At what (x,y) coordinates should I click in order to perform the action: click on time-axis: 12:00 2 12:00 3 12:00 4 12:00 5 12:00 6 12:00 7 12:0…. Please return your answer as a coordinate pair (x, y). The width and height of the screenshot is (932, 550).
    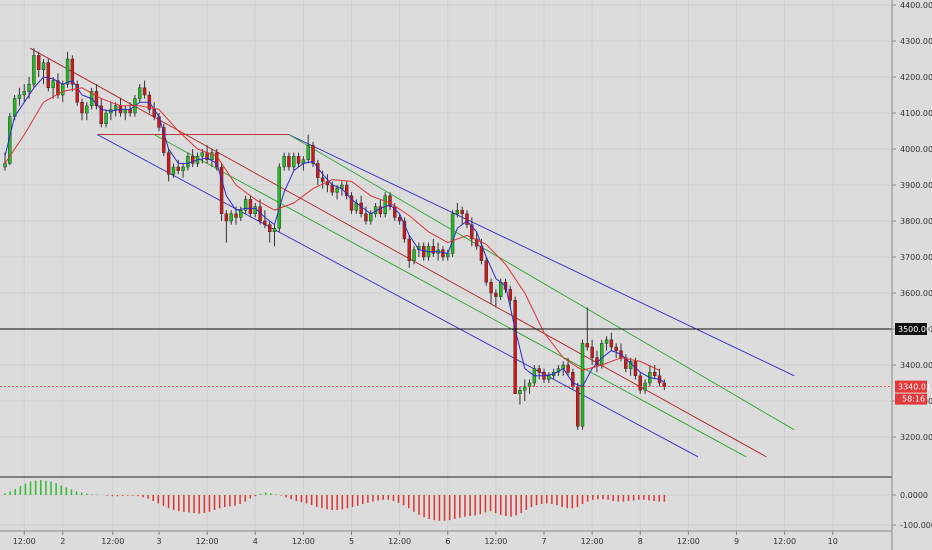
    Looking at the image, I should click on (425, 538).